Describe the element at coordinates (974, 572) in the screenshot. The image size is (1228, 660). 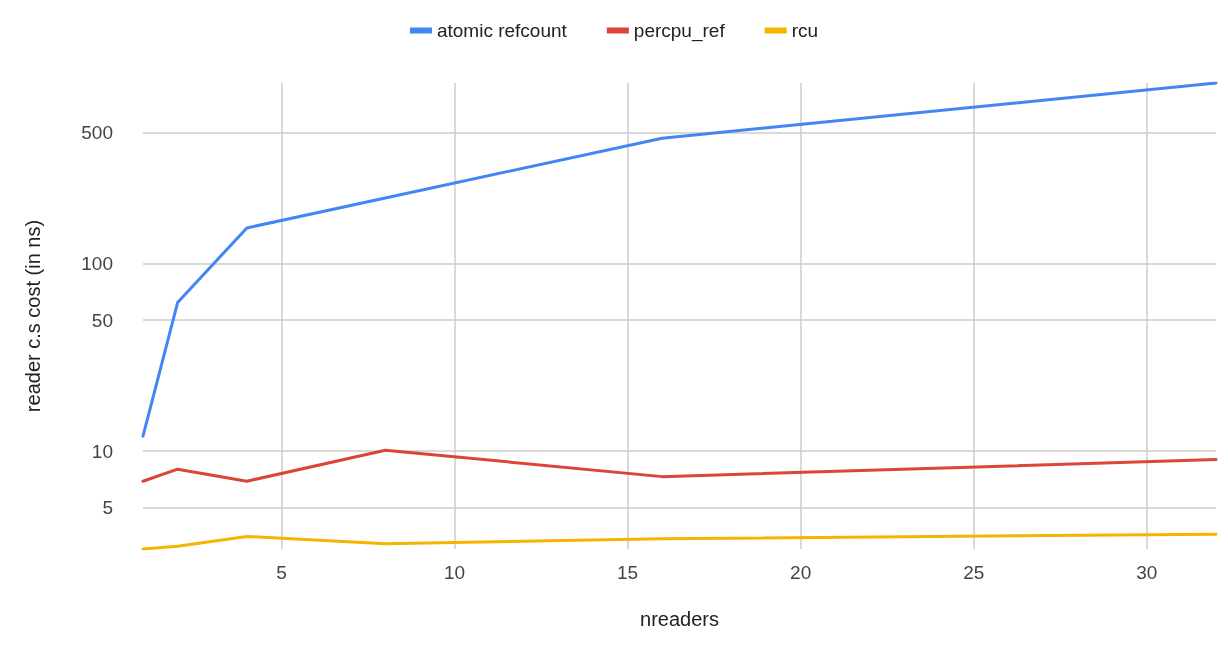
I see `x-tick-label: 25` at that location.